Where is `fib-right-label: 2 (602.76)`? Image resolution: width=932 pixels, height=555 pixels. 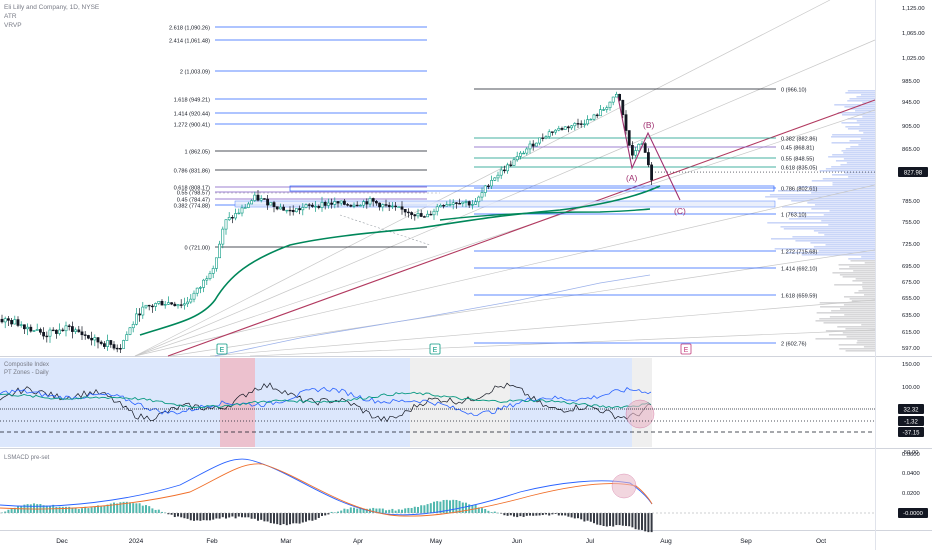
fib-right-label: 2 (602.76) is located at coordinates (794, 345).